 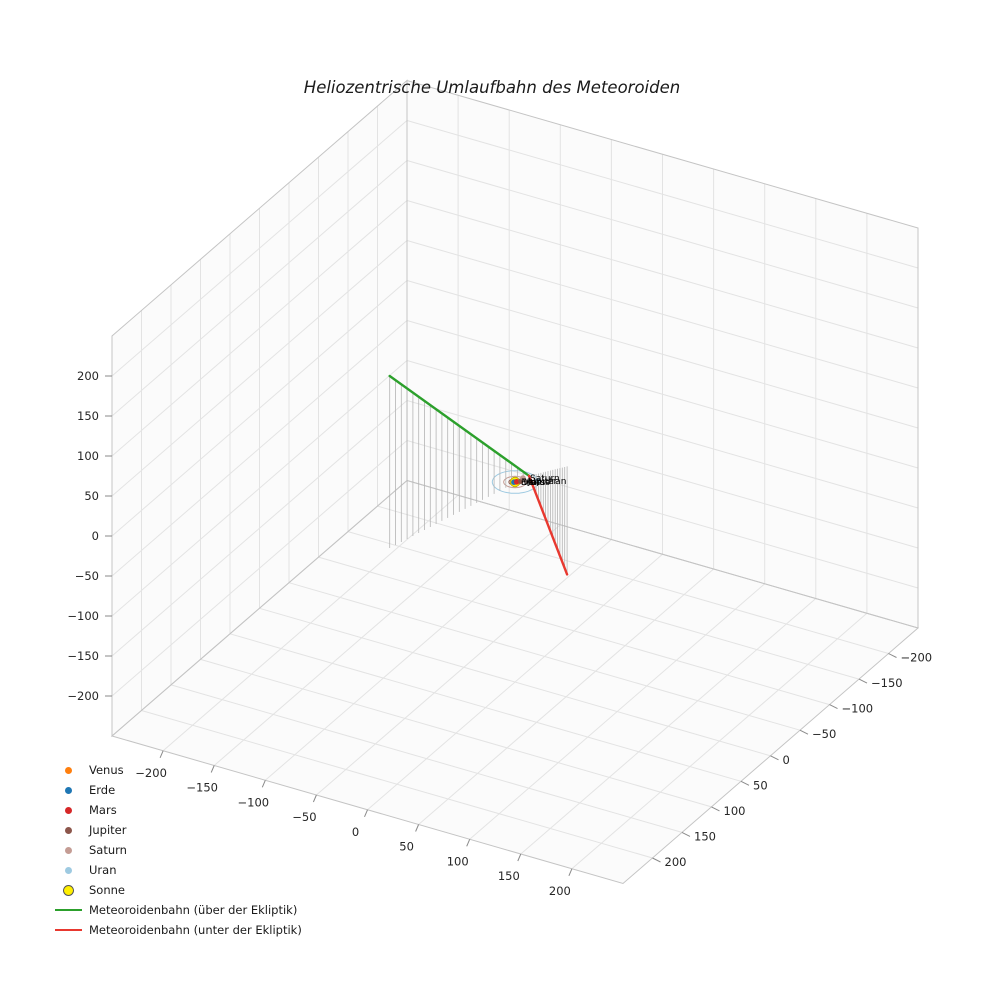 I want to click on x-tick-label: −50, so click(x=304, y=817).